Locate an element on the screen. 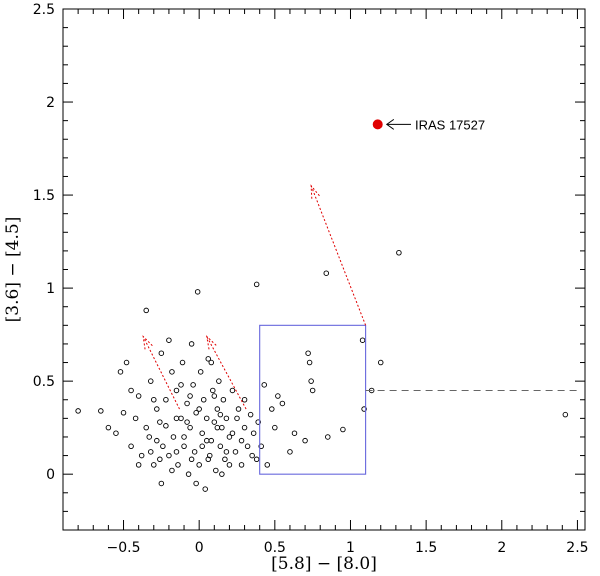 The width and height of the screenshot is (600, 576). x-tick-label: 1 is located at coordinates (350, 548).